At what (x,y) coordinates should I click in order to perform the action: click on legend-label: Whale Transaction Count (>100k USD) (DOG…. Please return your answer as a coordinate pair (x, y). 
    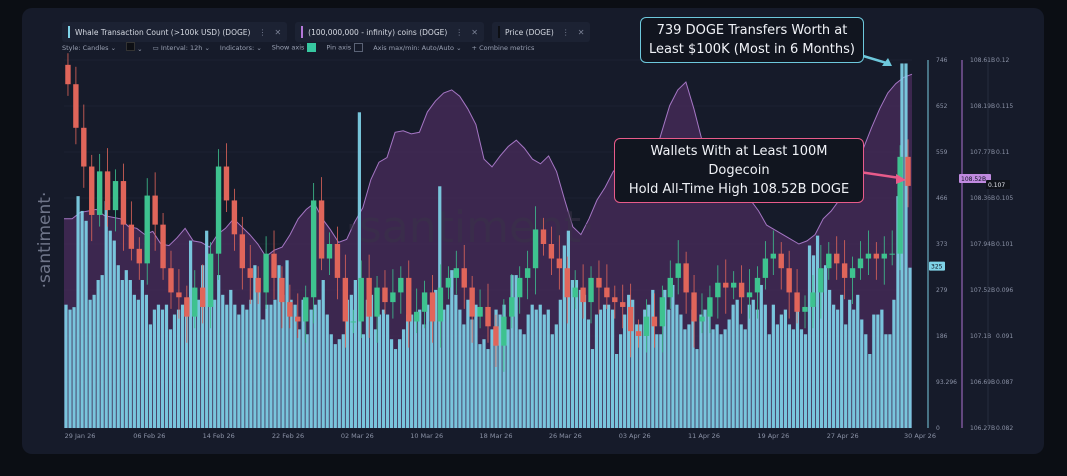
    Looking at the image, I should click on (163, 32).